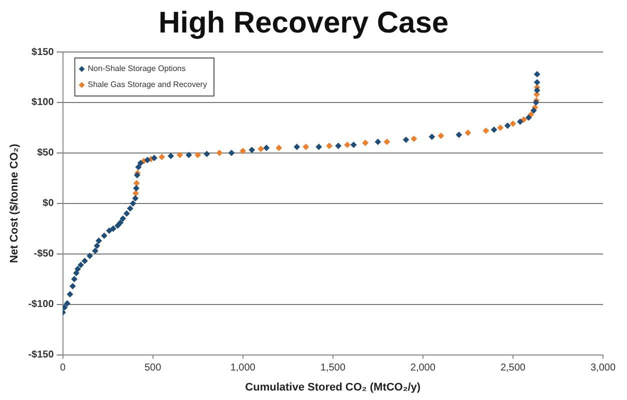 This screenshot has height=400, width=627. I want to click on x-tick-label: 500, so click(153, 368).